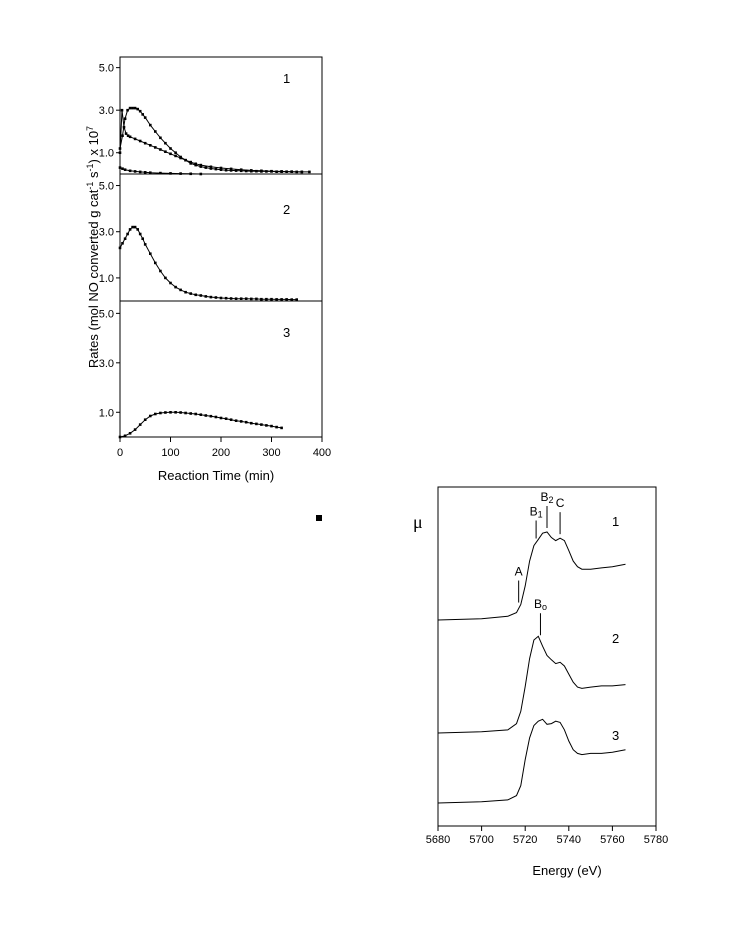  I want to click on left-x-ticks: 0 100 200 300 400, so click(224, 448).